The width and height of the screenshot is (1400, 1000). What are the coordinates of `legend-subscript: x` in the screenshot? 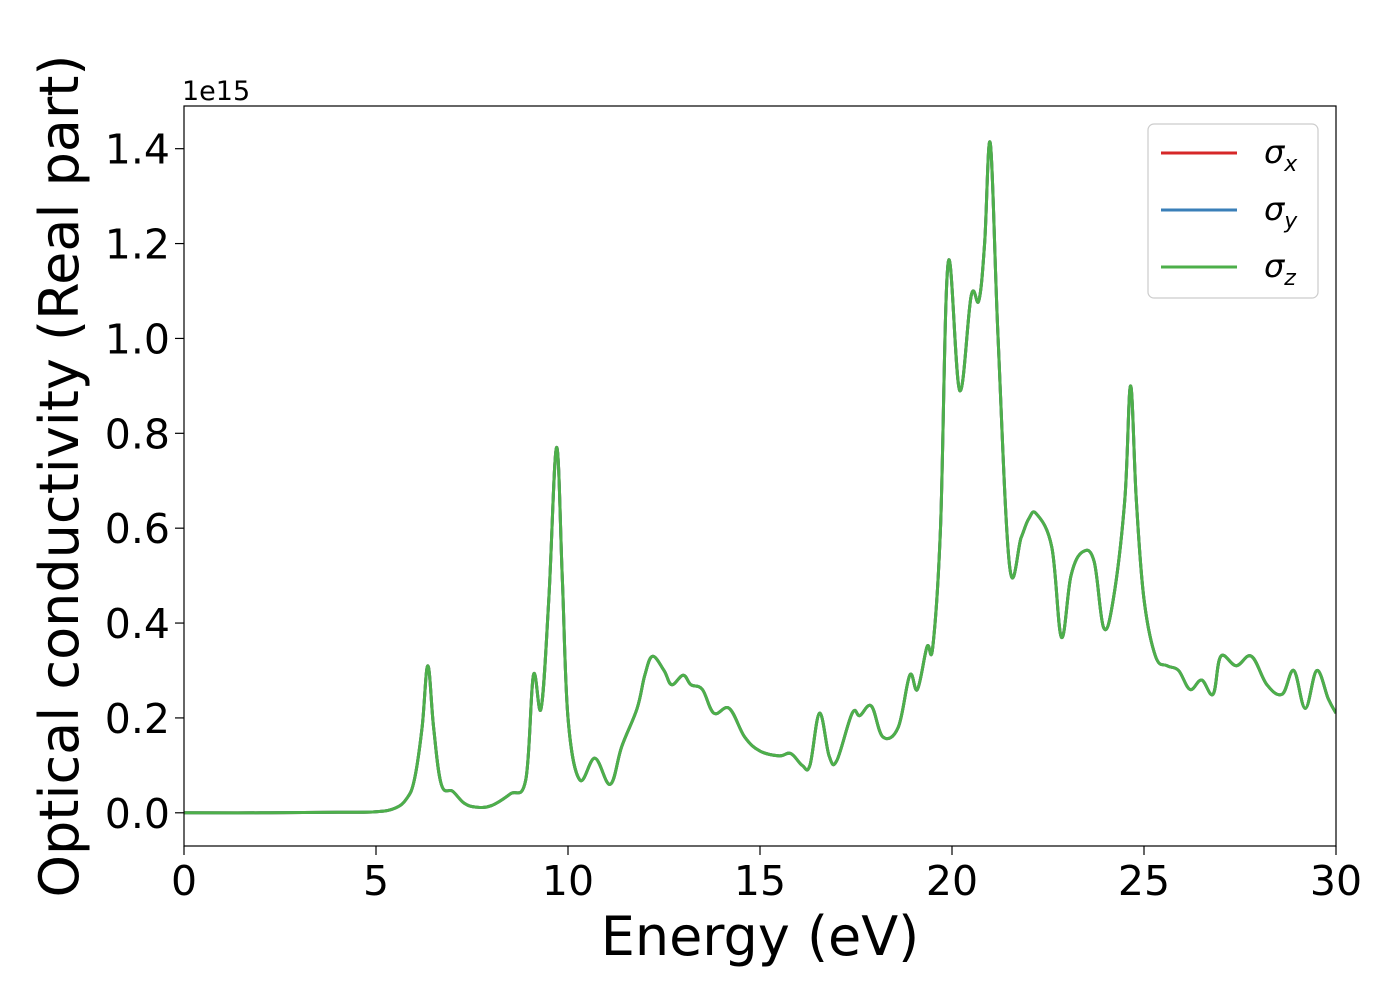 It's located at (1290, 164).